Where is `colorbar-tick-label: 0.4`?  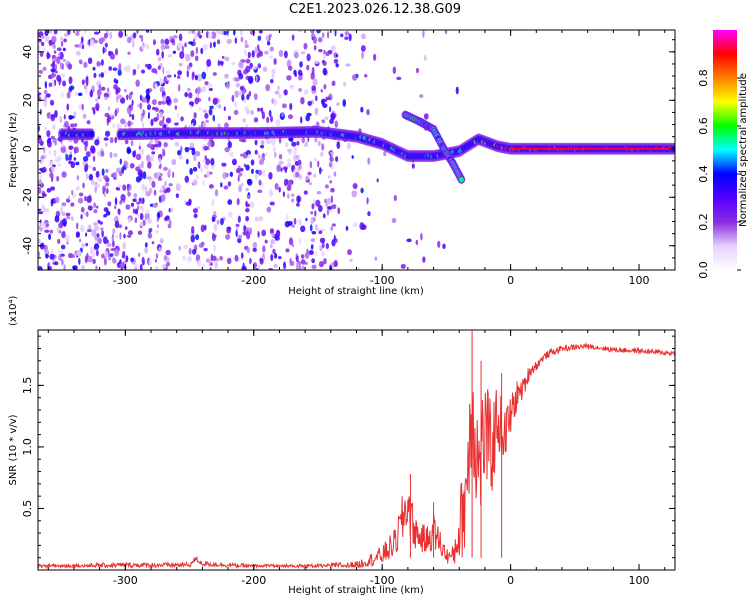
colorbar-tick-label: 0.4 is located at coordinates (703, 174).